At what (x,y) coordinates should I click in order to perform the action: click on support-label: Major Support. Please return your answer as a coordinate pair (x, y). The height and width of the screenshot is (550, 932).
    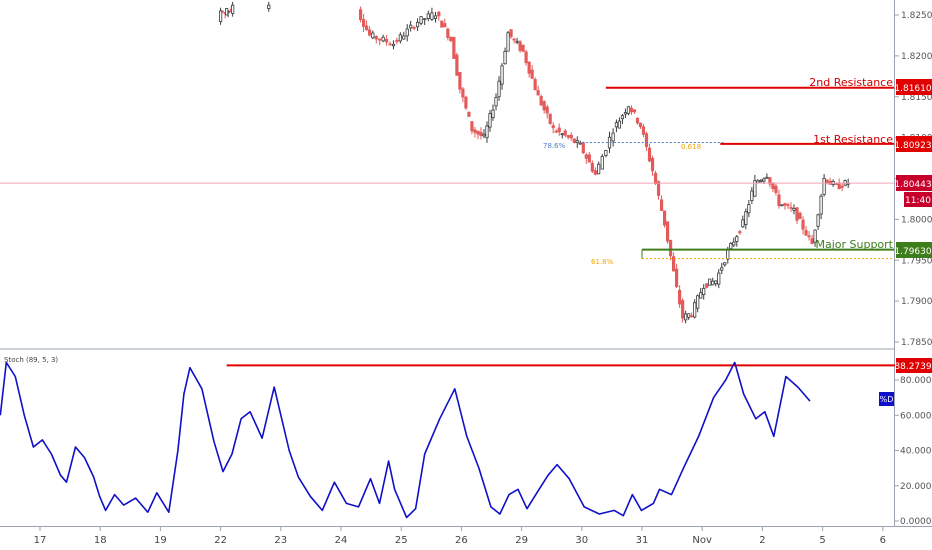
    Looking at the image, I should click on (854, 244).